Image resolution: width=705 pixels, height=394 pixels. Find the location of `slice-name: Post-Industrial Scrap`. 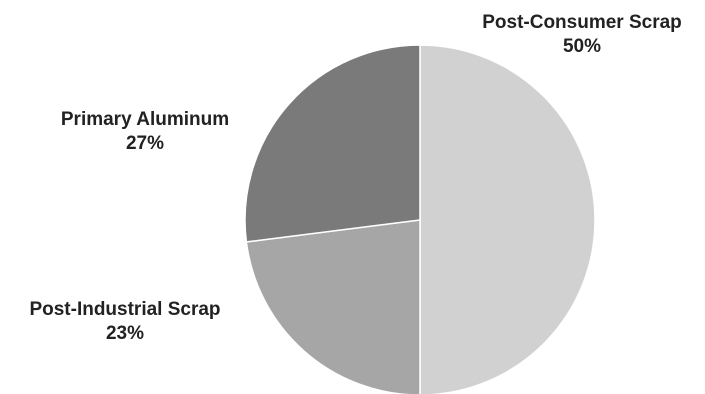

slice-name: Post-Industrial Scrap is located at coordinates (125, 309).